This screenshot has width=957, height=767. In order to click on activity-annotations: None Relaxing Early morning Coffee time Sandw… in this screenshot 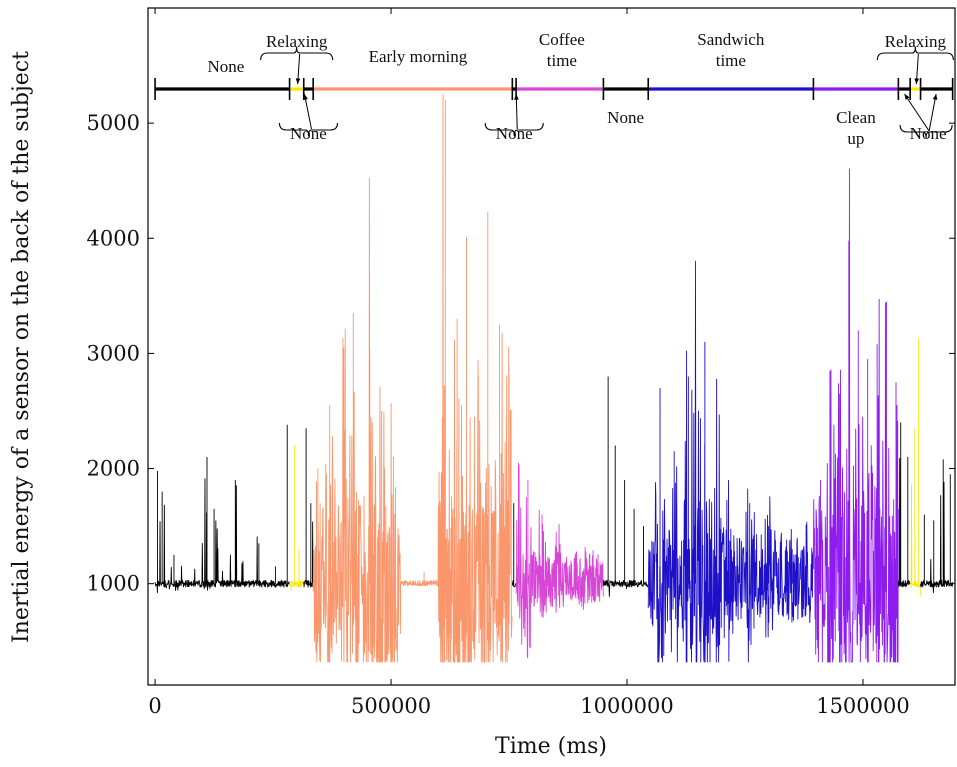, I will do `click(580, 89)`.